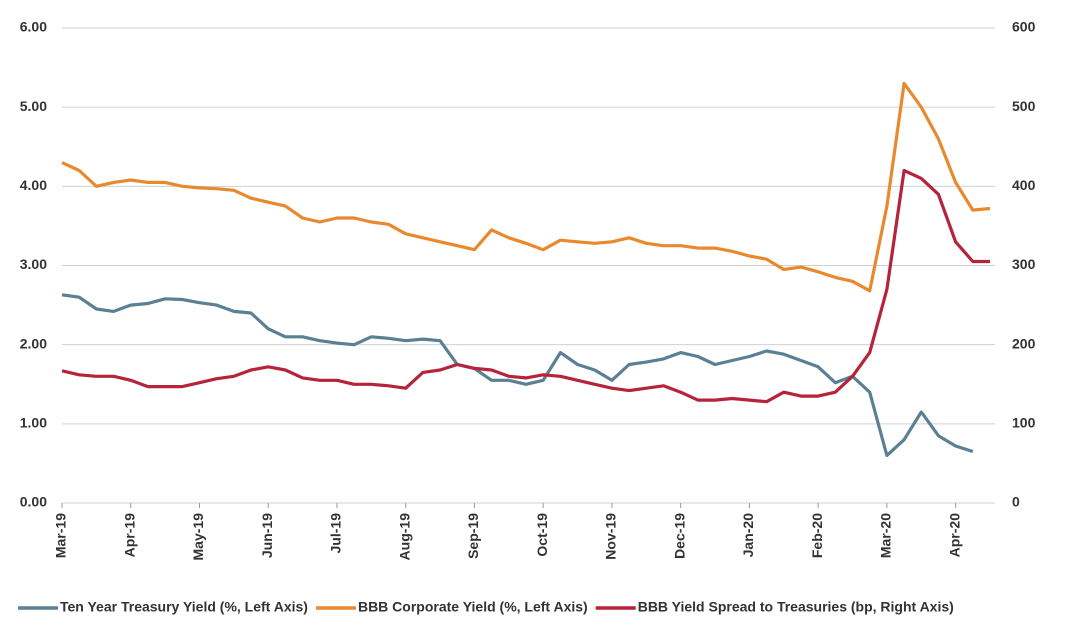 Image resolution: width=1077 pixels, height=639 pixels. What do you see at coordinates (886, 535) in the screenshot?
I see `x-tick-label: Mar-20` at bounding box center [886, 535].